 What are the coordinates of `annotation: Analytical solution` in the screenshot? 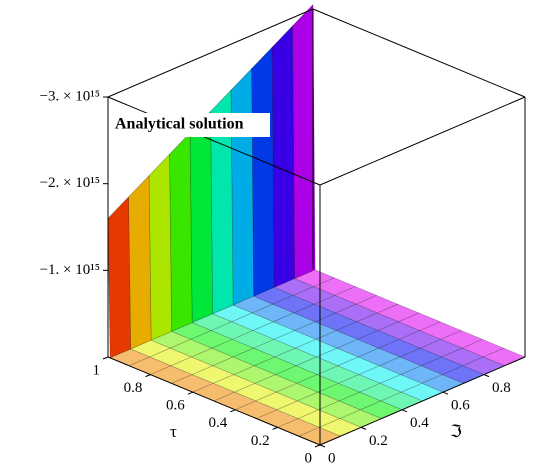 It's located at (179, 124).